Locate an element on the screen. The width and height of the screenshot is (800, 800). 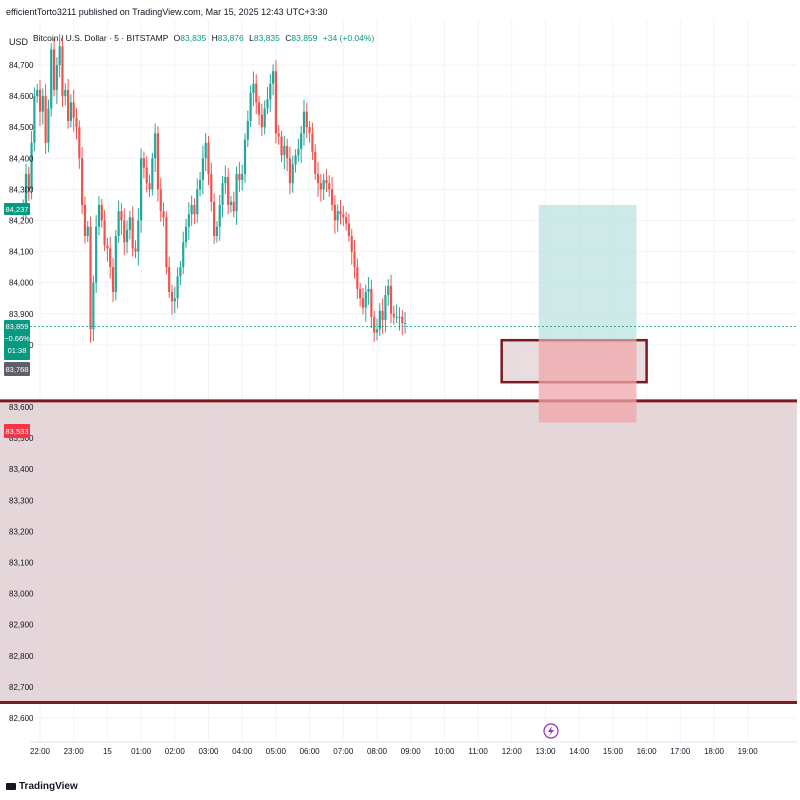
y-tick-label: 83,400 is located at coordinates (21, 469).